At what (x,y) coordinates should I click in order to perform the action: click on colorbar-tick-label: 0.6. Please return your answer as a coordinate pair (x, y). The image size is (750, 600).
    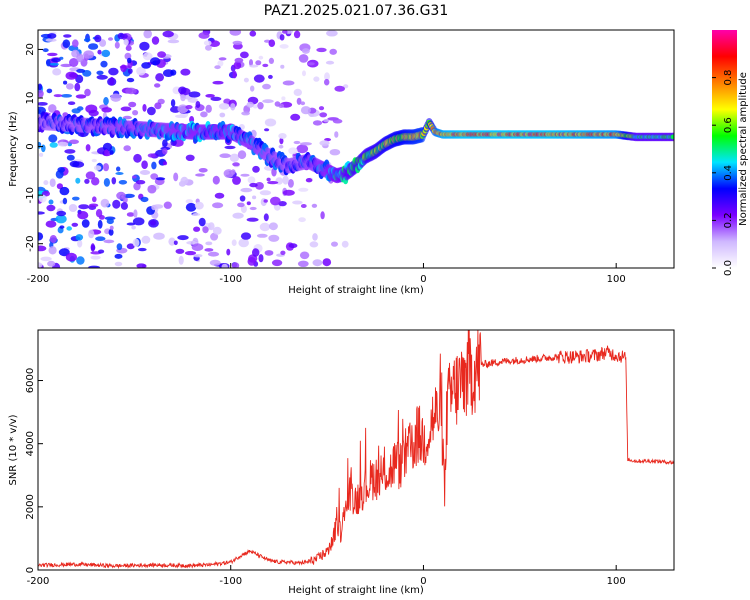
    Looking at the image, I should click on (728, 125).